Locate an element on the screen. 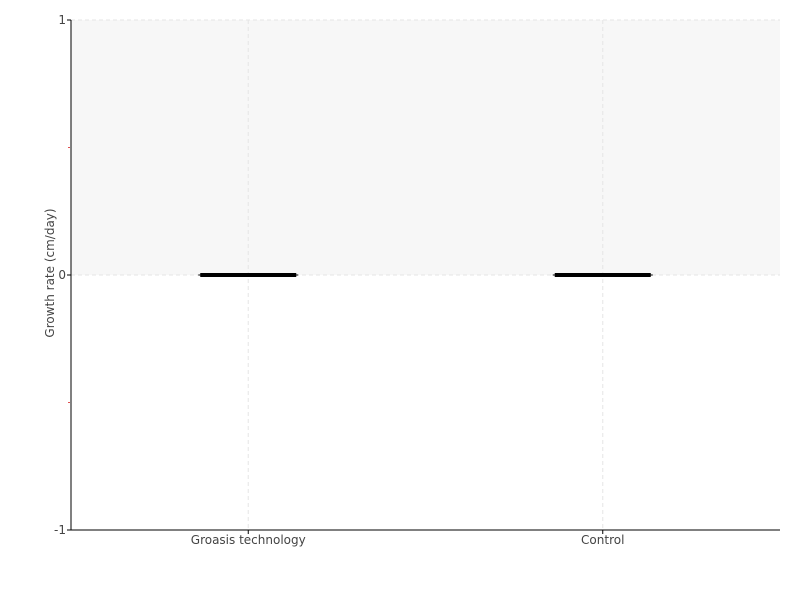 The image size is (800, 604). y-tick-label: -1 is located at coordinates (60, 530).